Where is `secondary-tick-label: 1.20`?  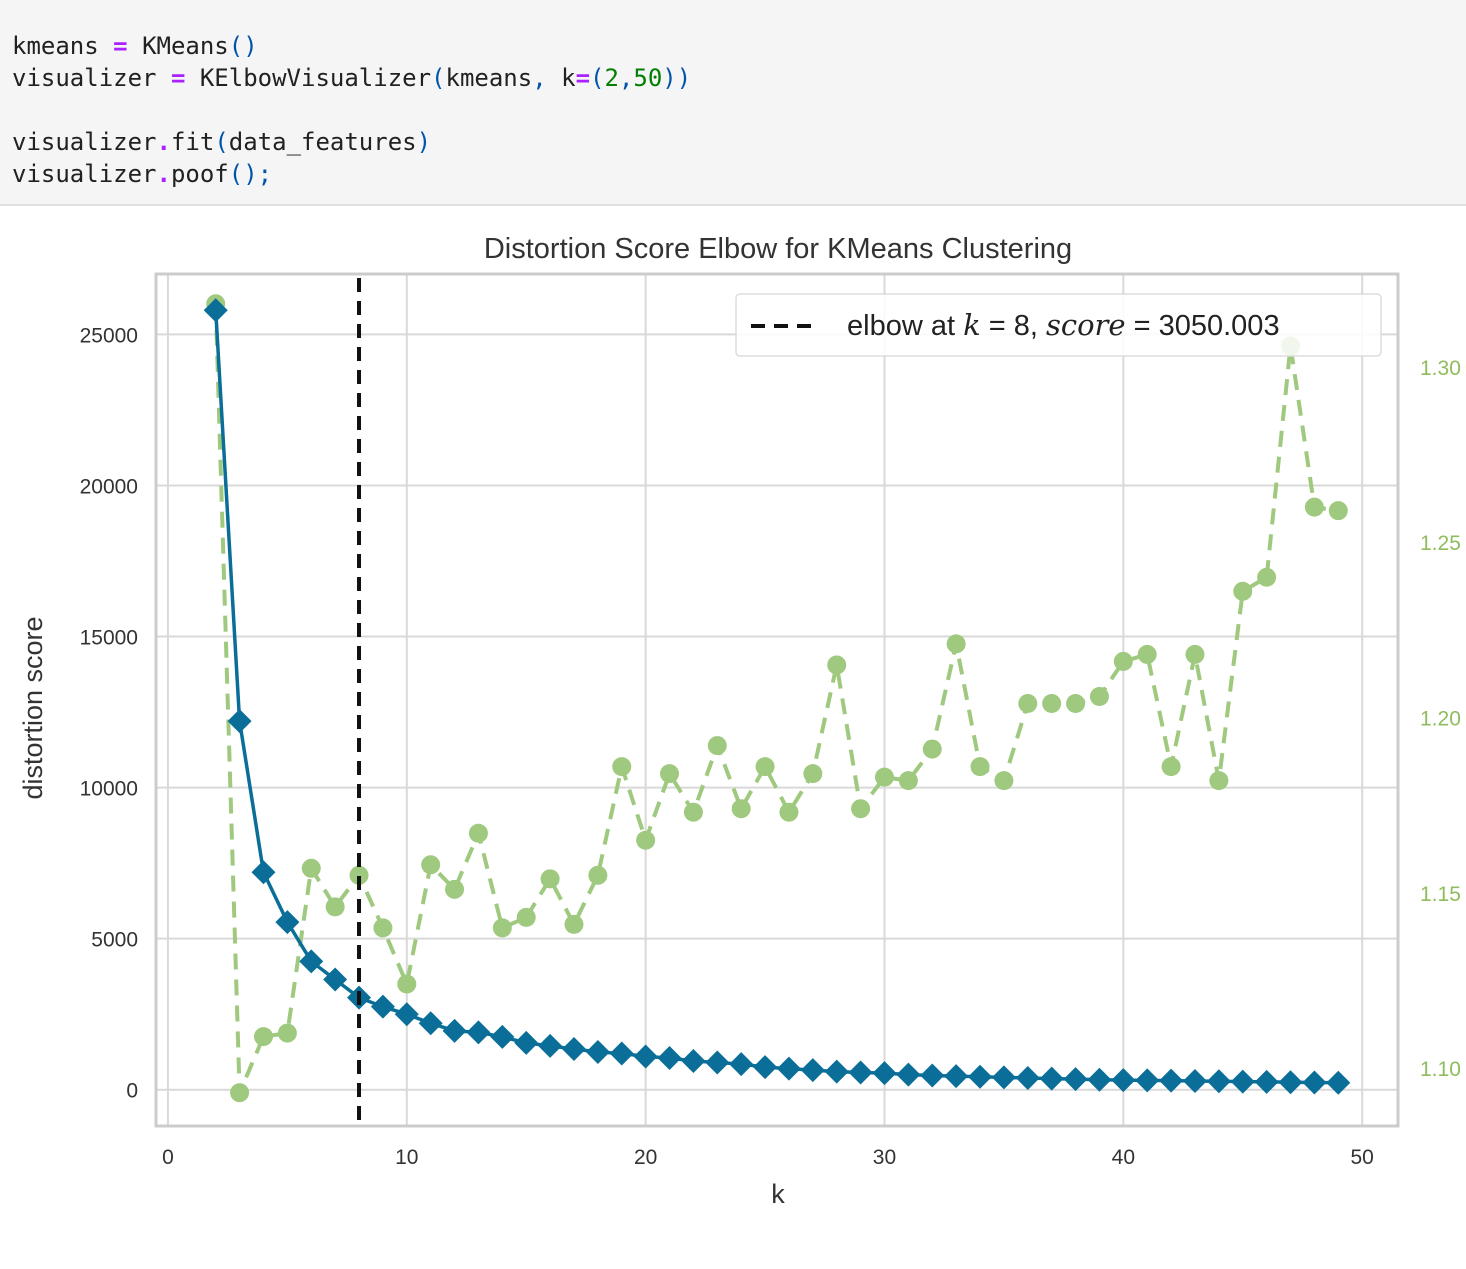
secondary-tick-label: 1.20 is located at coordinates (1440, 719).